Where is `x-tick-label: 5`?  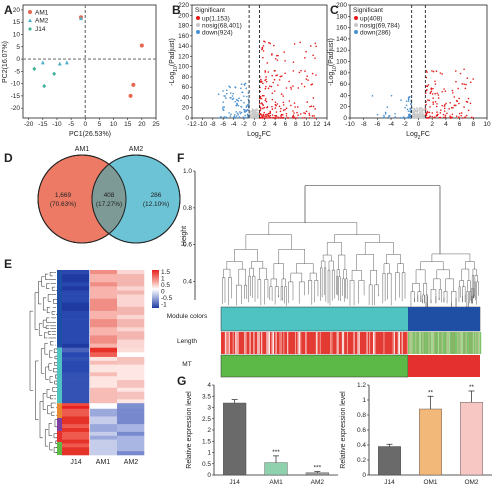
x-tick-label: 5 is located at coordinates (100, 124).